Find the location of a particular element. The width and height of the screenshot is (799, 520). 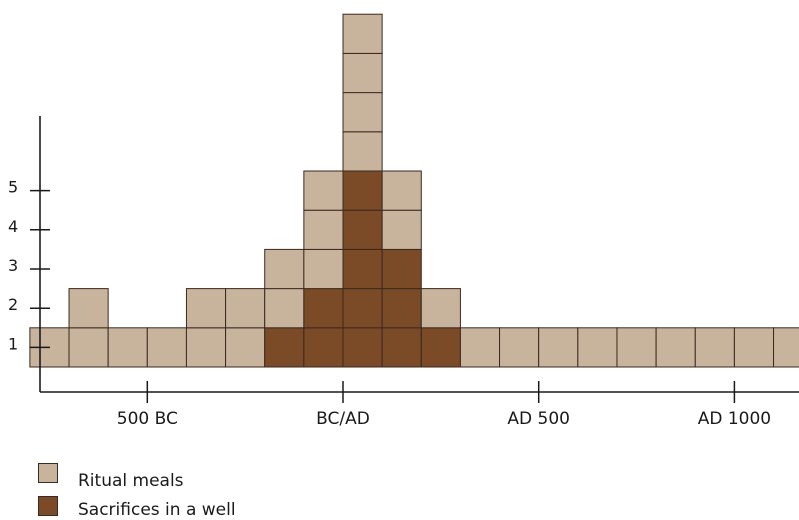

y-tick-label: 3 is located at coordinates (13, 265).